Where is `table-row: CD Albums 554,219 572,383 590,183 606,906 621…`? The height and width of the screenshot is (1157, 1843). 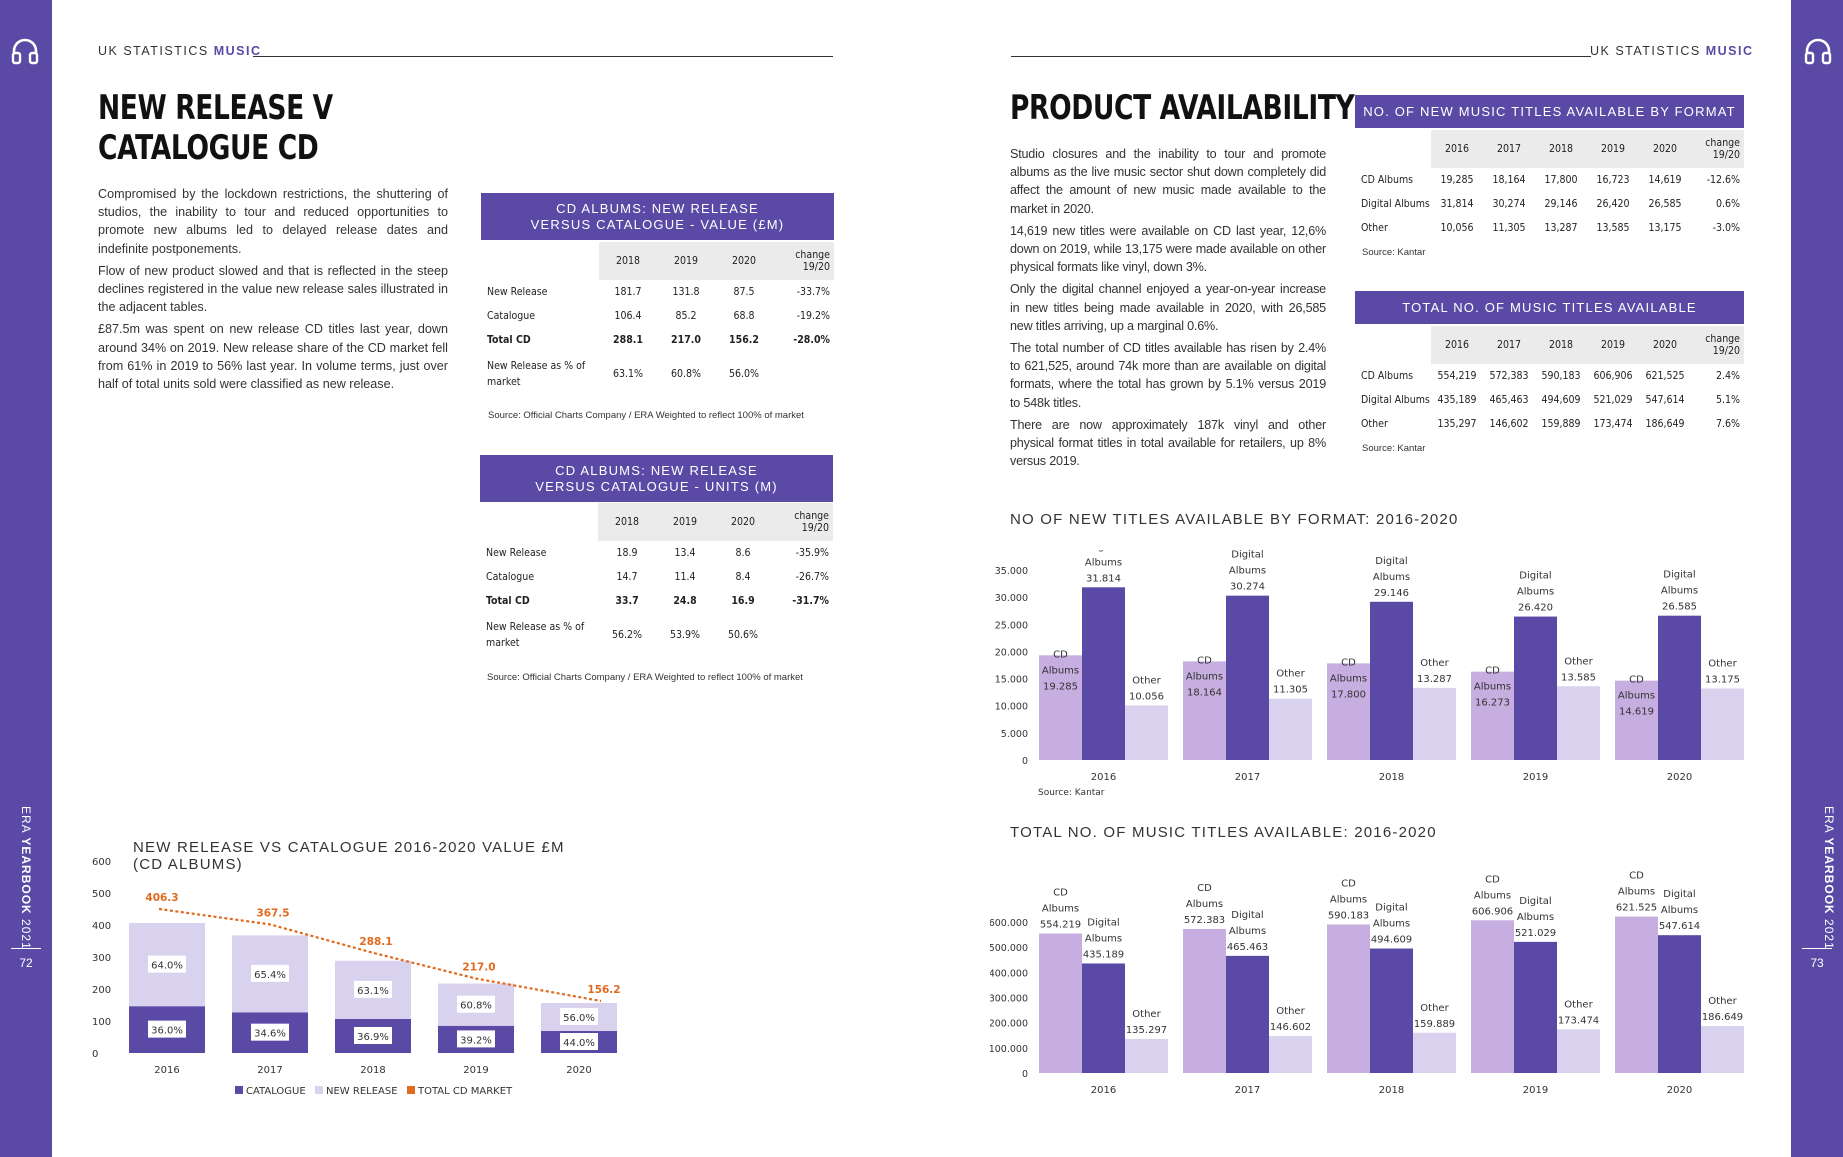
table-row: CD Albums 554,219 572,383 590,183 606,906 621… is located at coordinates (1550, 376).